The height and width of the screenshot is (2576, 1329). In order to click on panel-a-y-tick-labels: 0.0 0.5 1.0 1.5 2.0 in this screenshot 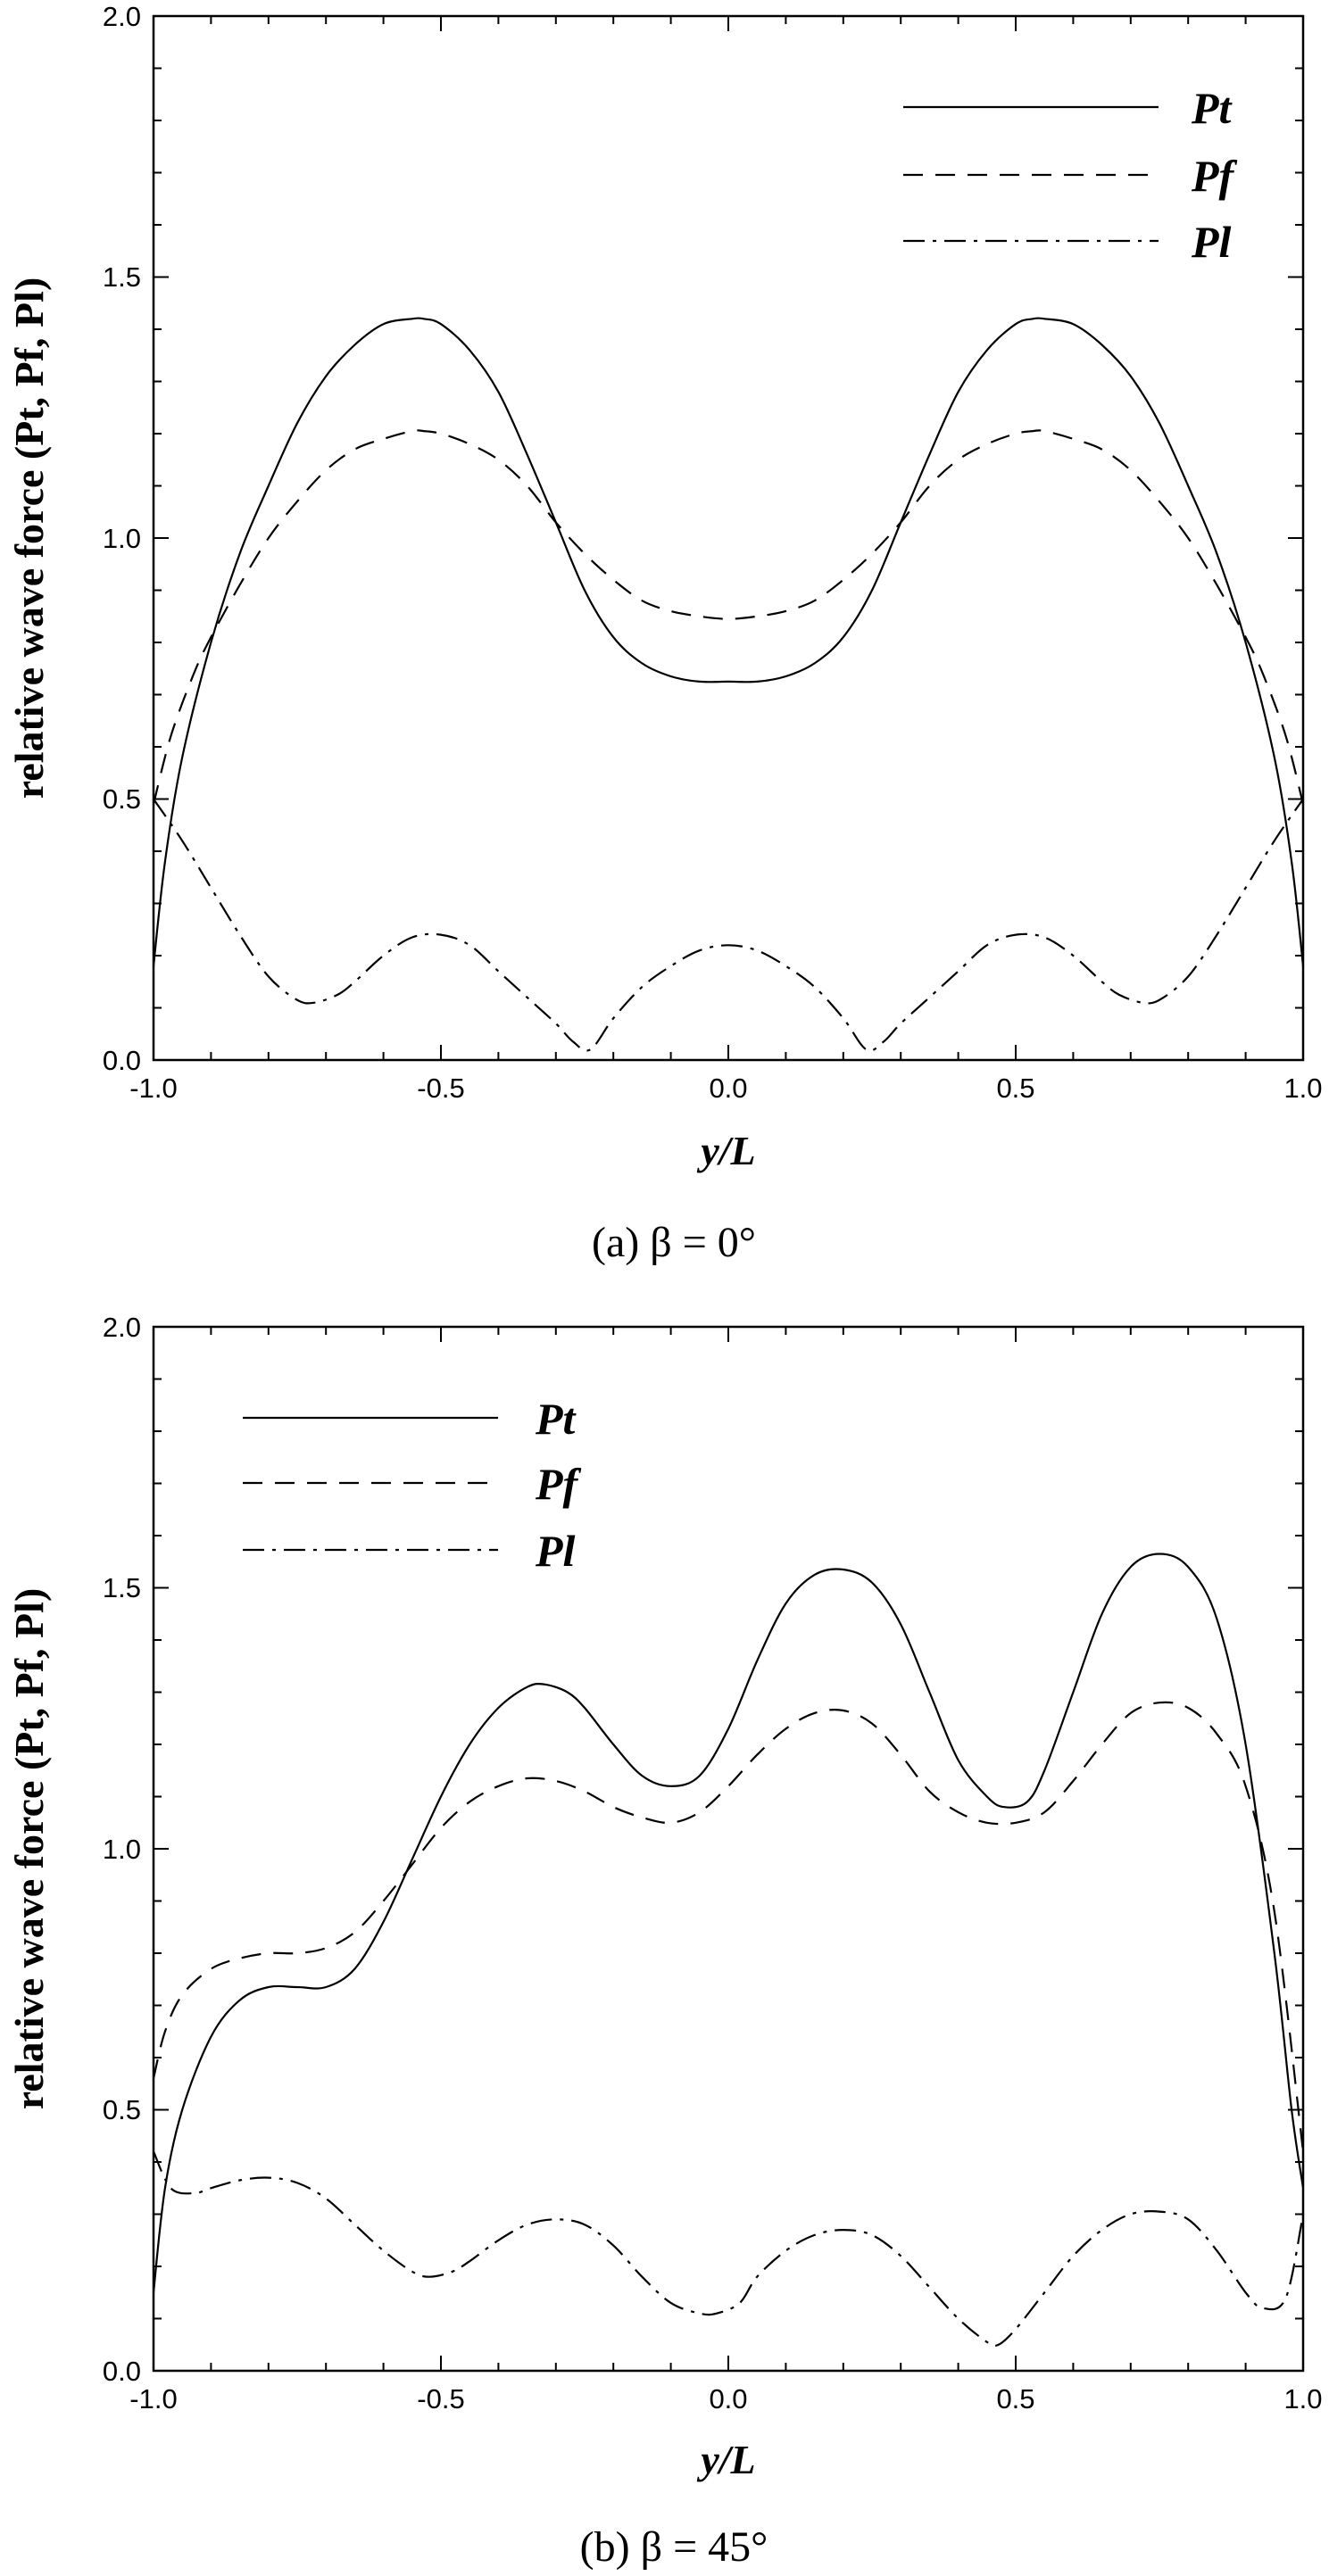, I will do `click(122, 538)`.